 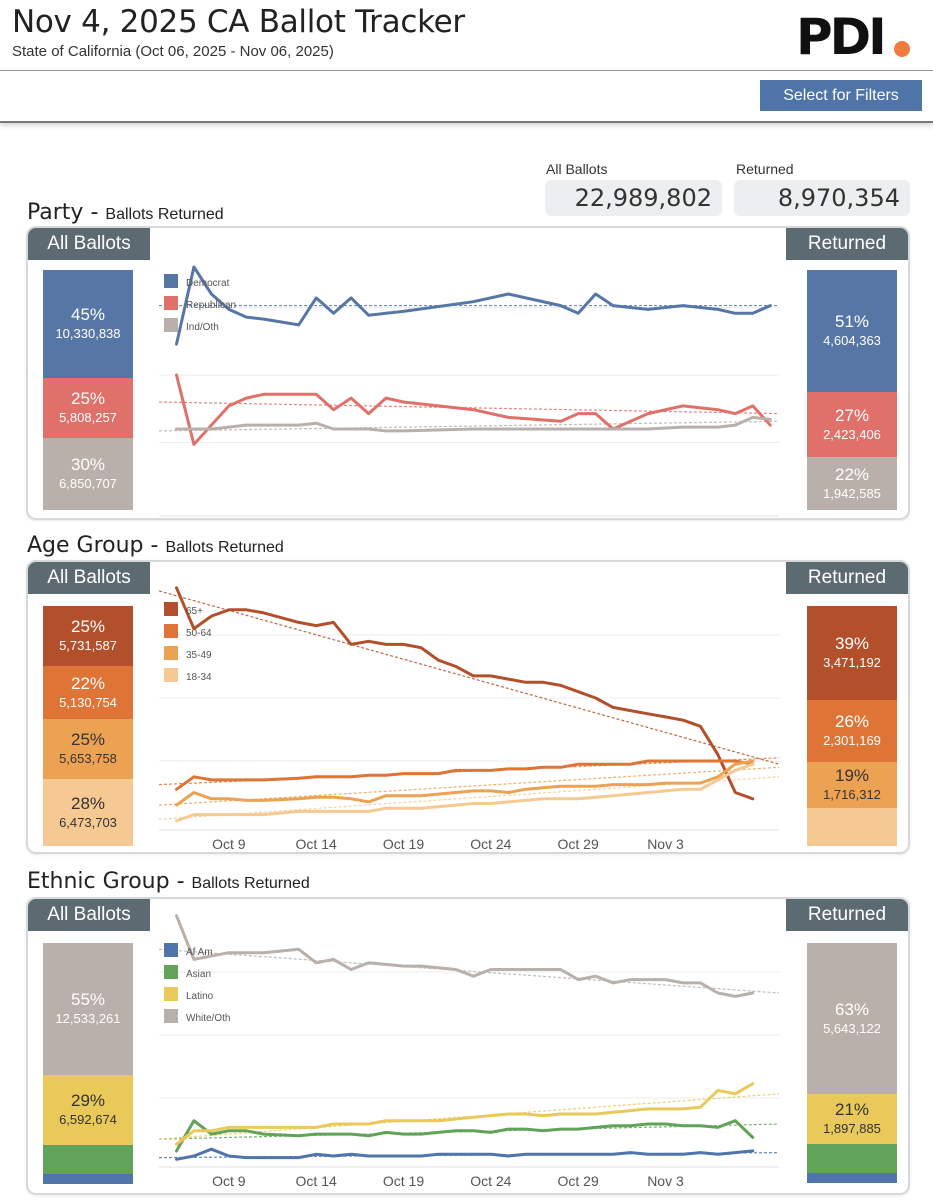 What do you see at coordinates (88, 645) in the screenshot?
I see `segment-count: 5,731,587` at bounding box center [88, 645].